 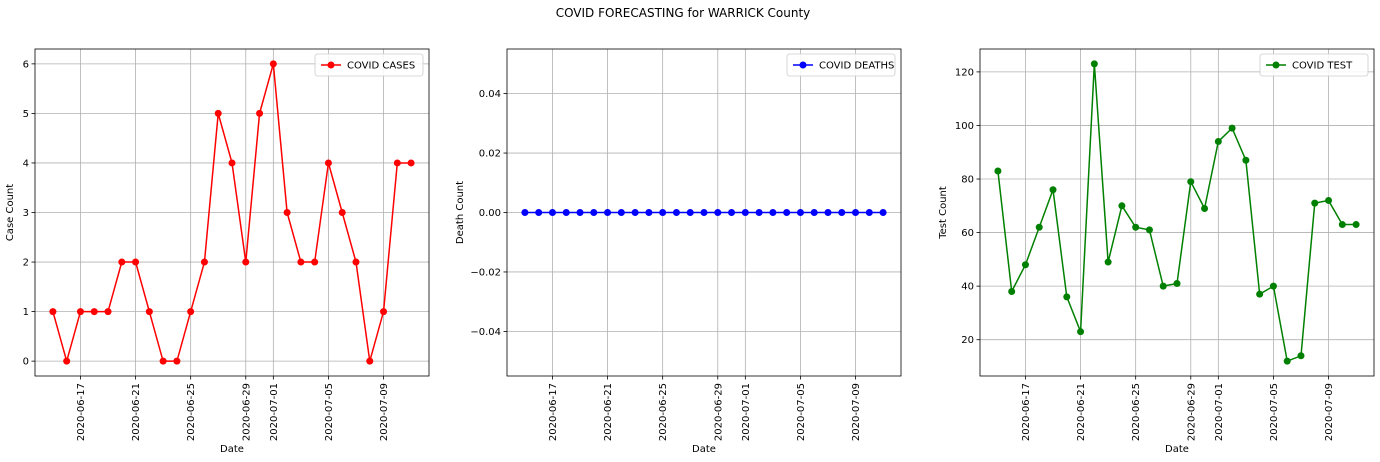 I want to click on y-tick-label: 5, so click(x=26, y=114).